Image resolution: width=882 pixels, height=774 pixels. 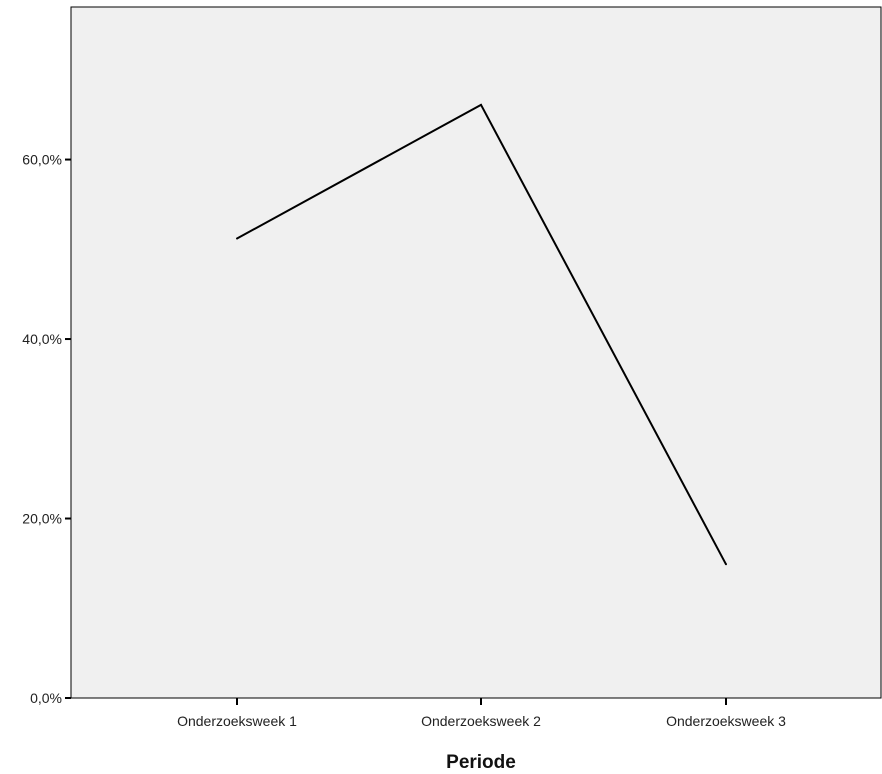 I want to click on y-tick-label: 60,0%, so click(x=42, y=160).